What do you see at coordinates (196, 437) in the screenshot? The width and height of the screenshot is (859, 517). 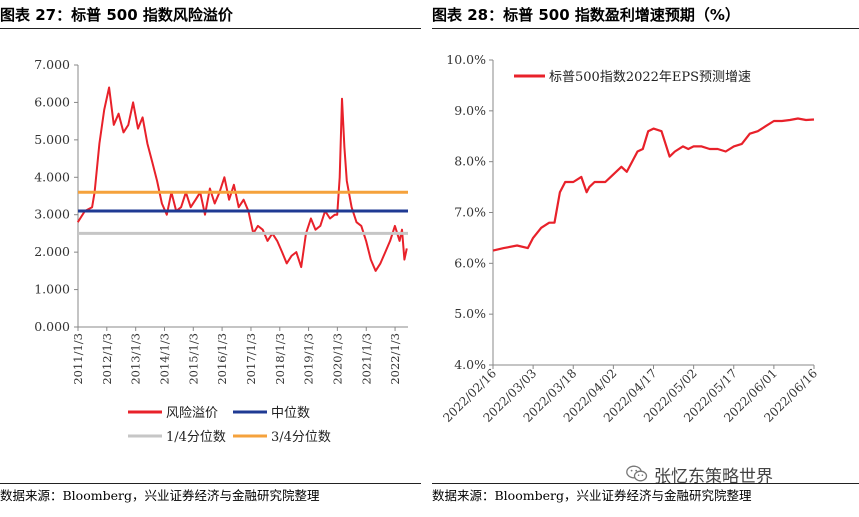 I see `legend-q1-label: 1/4分位数` at bounding box center [196, 437].